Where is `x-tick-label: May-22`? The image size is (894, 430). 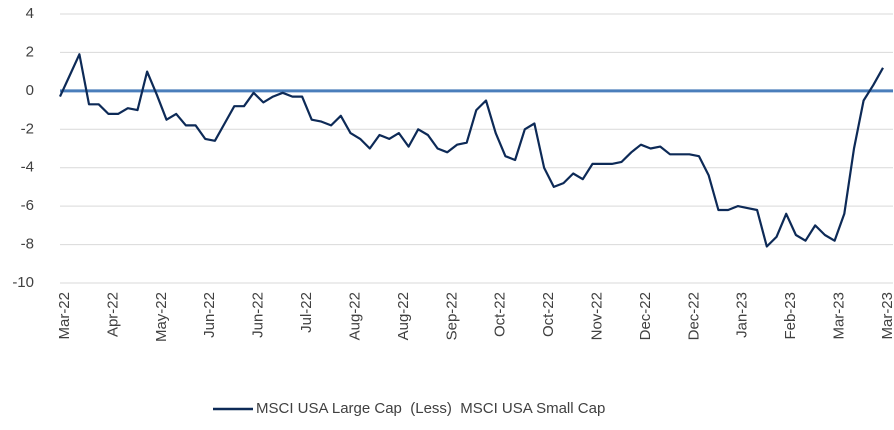
x-tick-label: May-22 is located at coordinates (161, 317).